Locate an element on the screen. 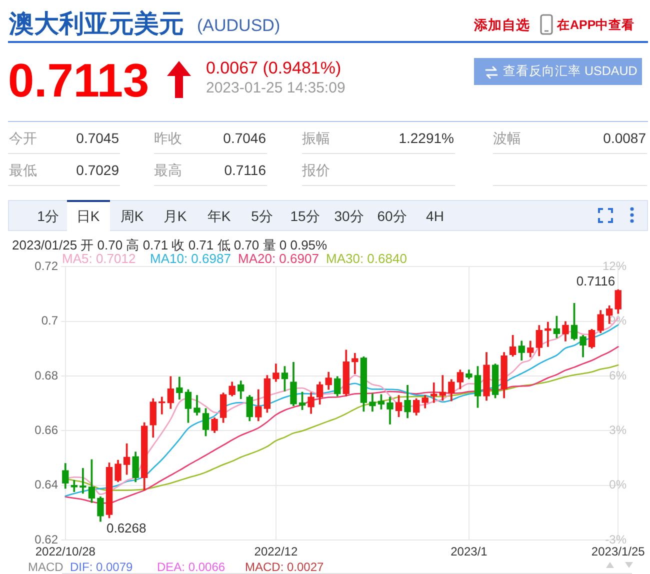 Image resolution: width=650 pixels, height=574 pixels. text: 查看反向汇率 USDAUD is located at coordinates (570, 71).